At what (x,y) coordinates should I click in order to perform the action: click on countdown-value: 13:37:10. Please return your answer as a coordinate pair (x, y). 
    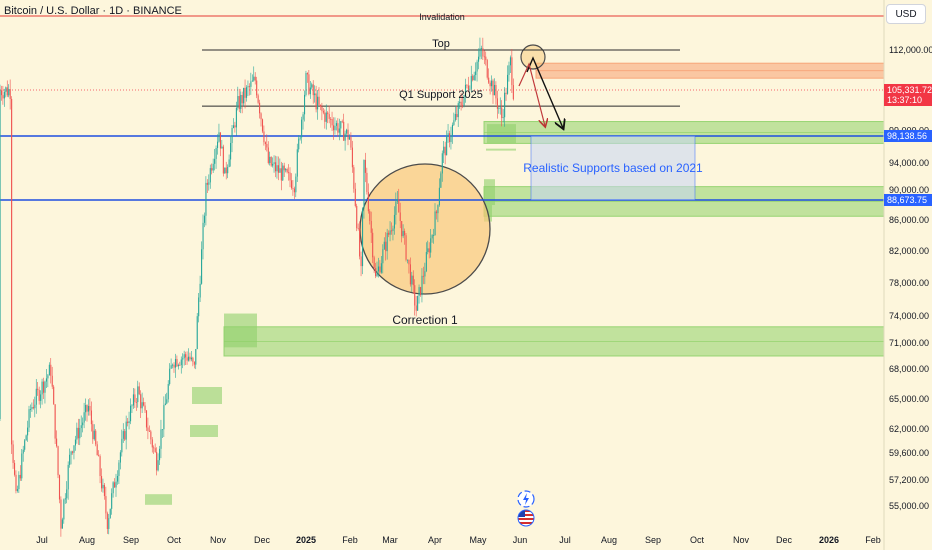
    Looking at the image, I should click on (904, 100).